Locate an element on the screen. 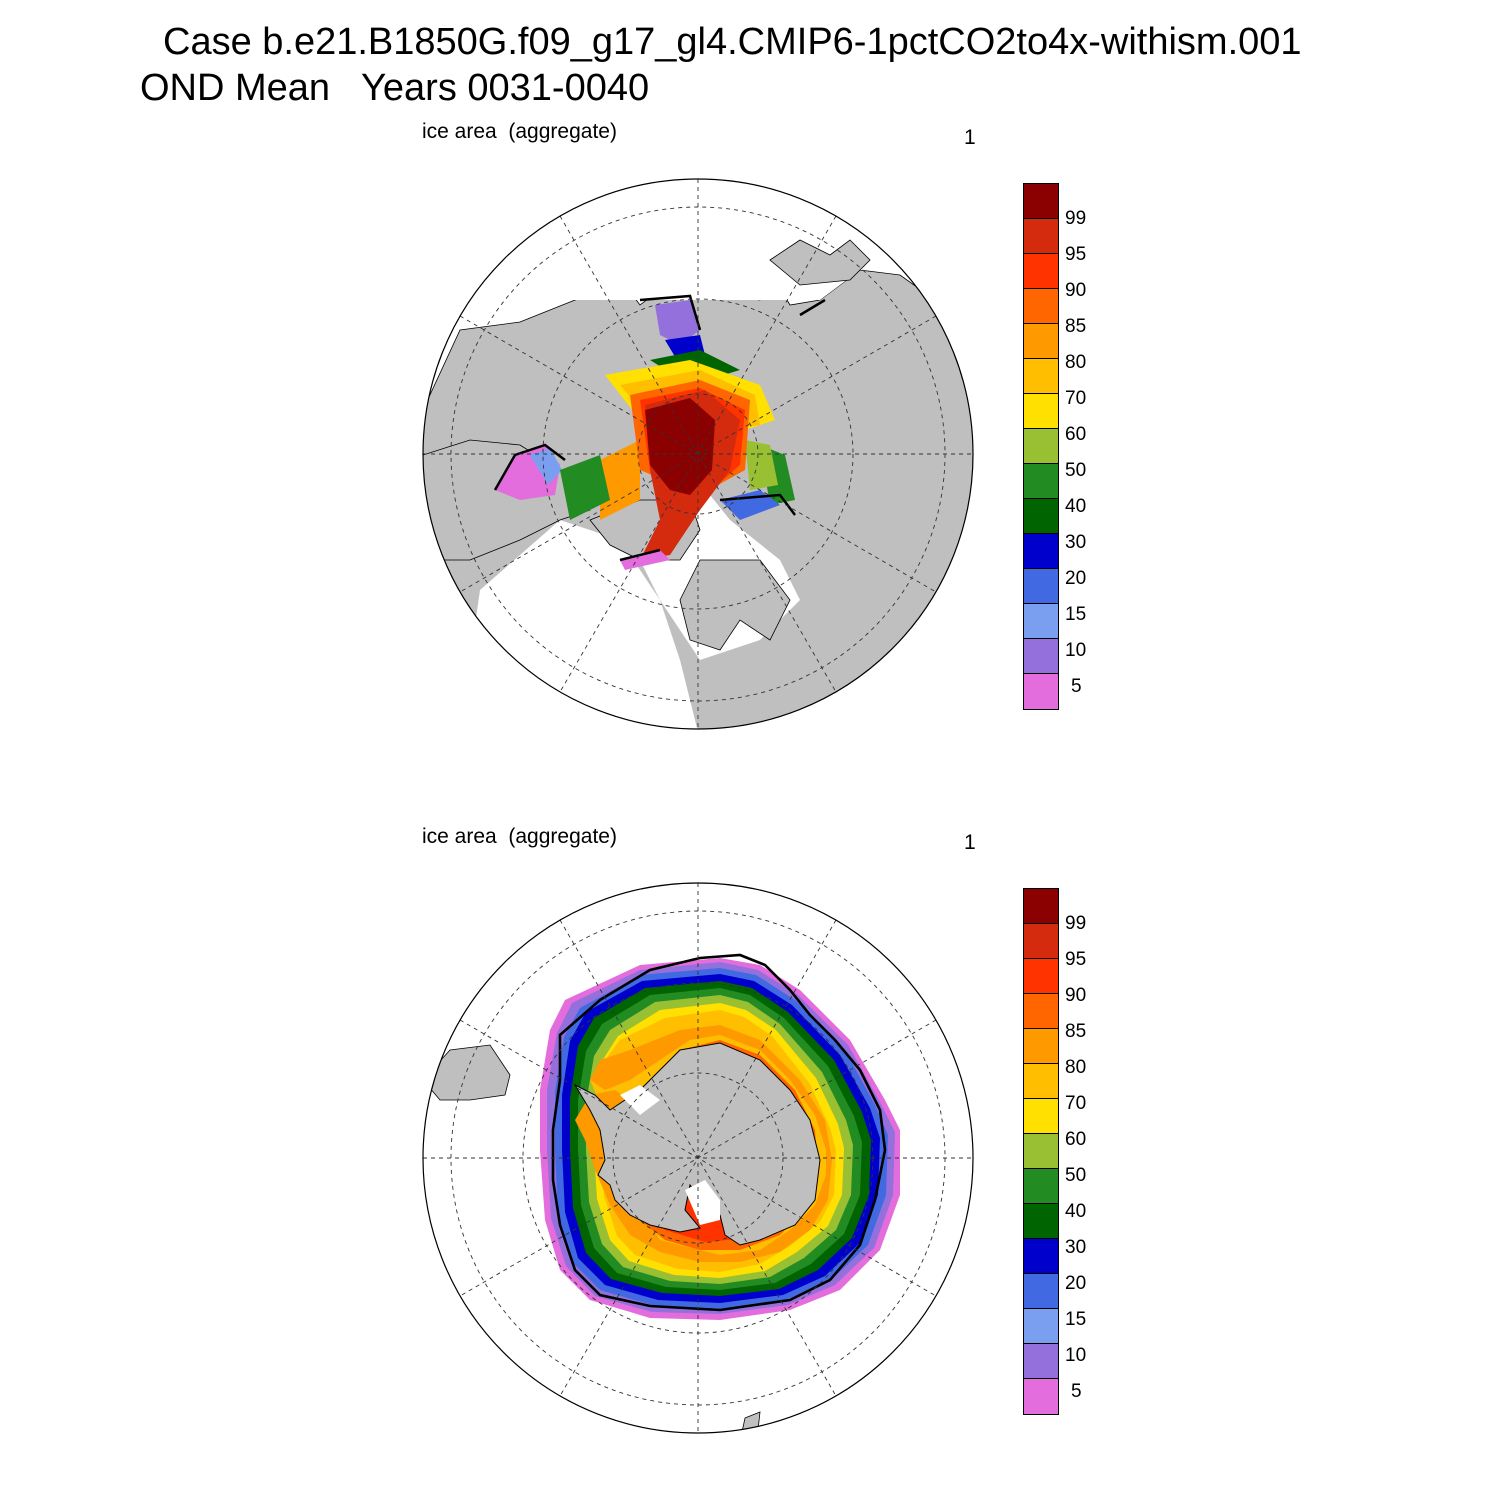  north-colorbar-label: 10 is located at coordinates (1076, 650).